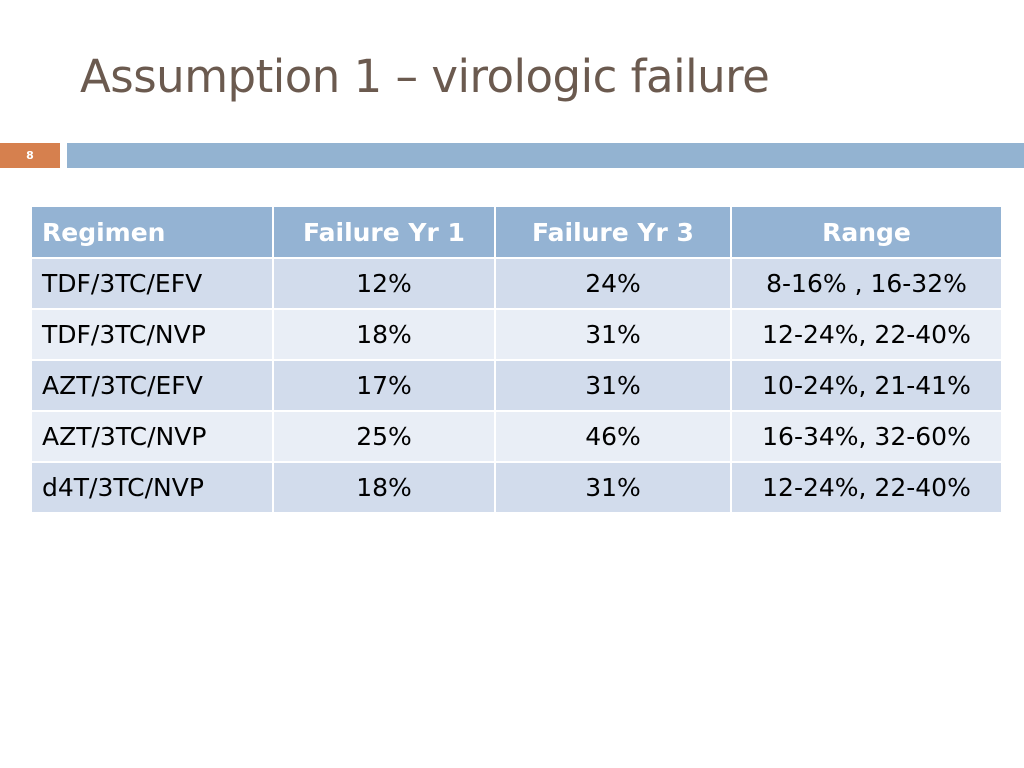 This screenshot has height=768, width=1024. What do you see at coordinates (866, 233) in the screenshot?
I see `header-range: Range` at bounding box center [866, 233].